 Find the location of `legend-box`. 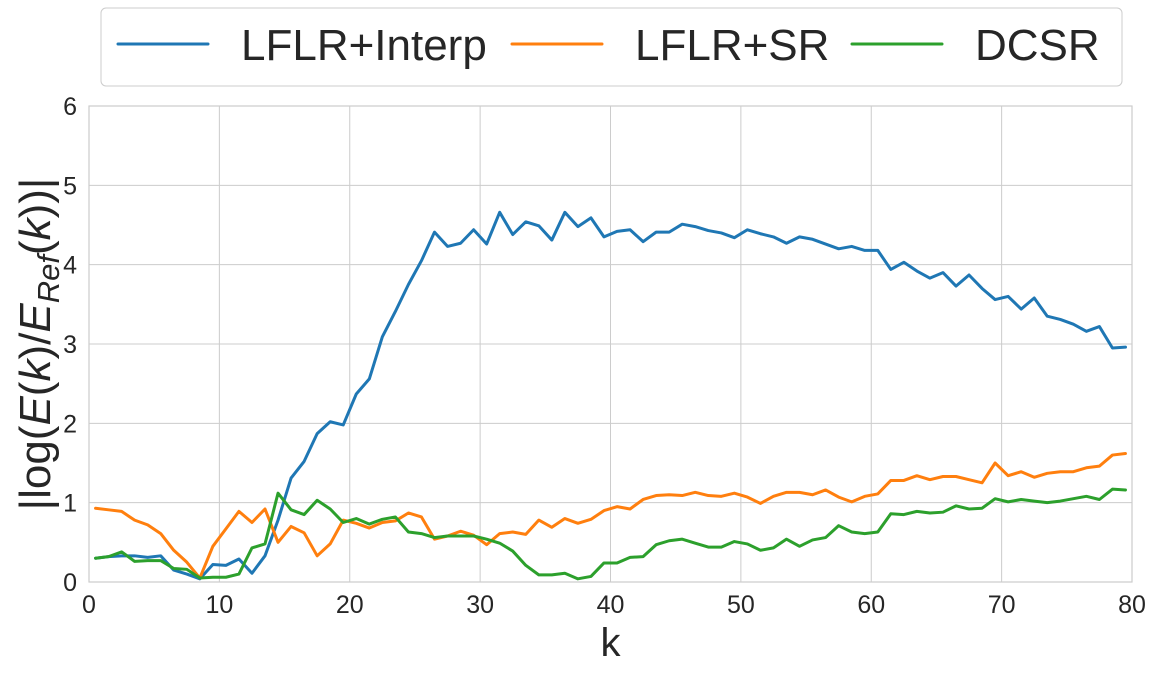

legend-box is located at coordinates (611, 47).